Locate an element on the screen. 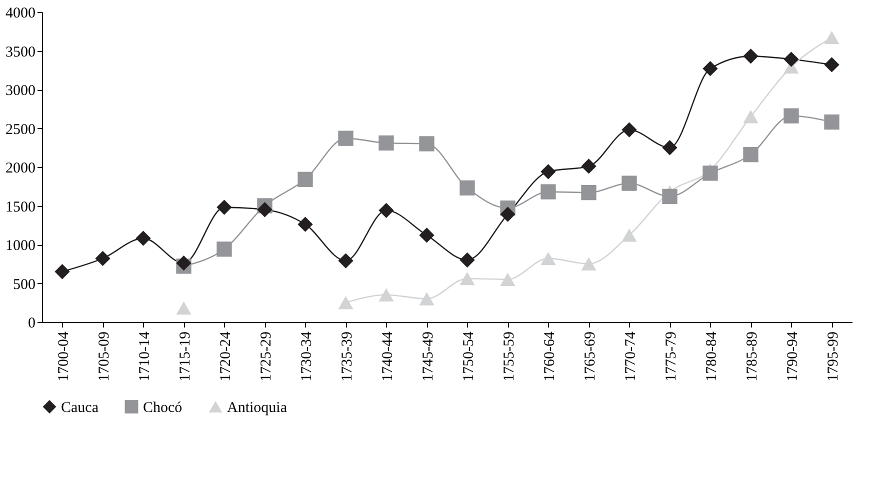  x-tick-label: 1710-14 is located at coordinates (144, 356).